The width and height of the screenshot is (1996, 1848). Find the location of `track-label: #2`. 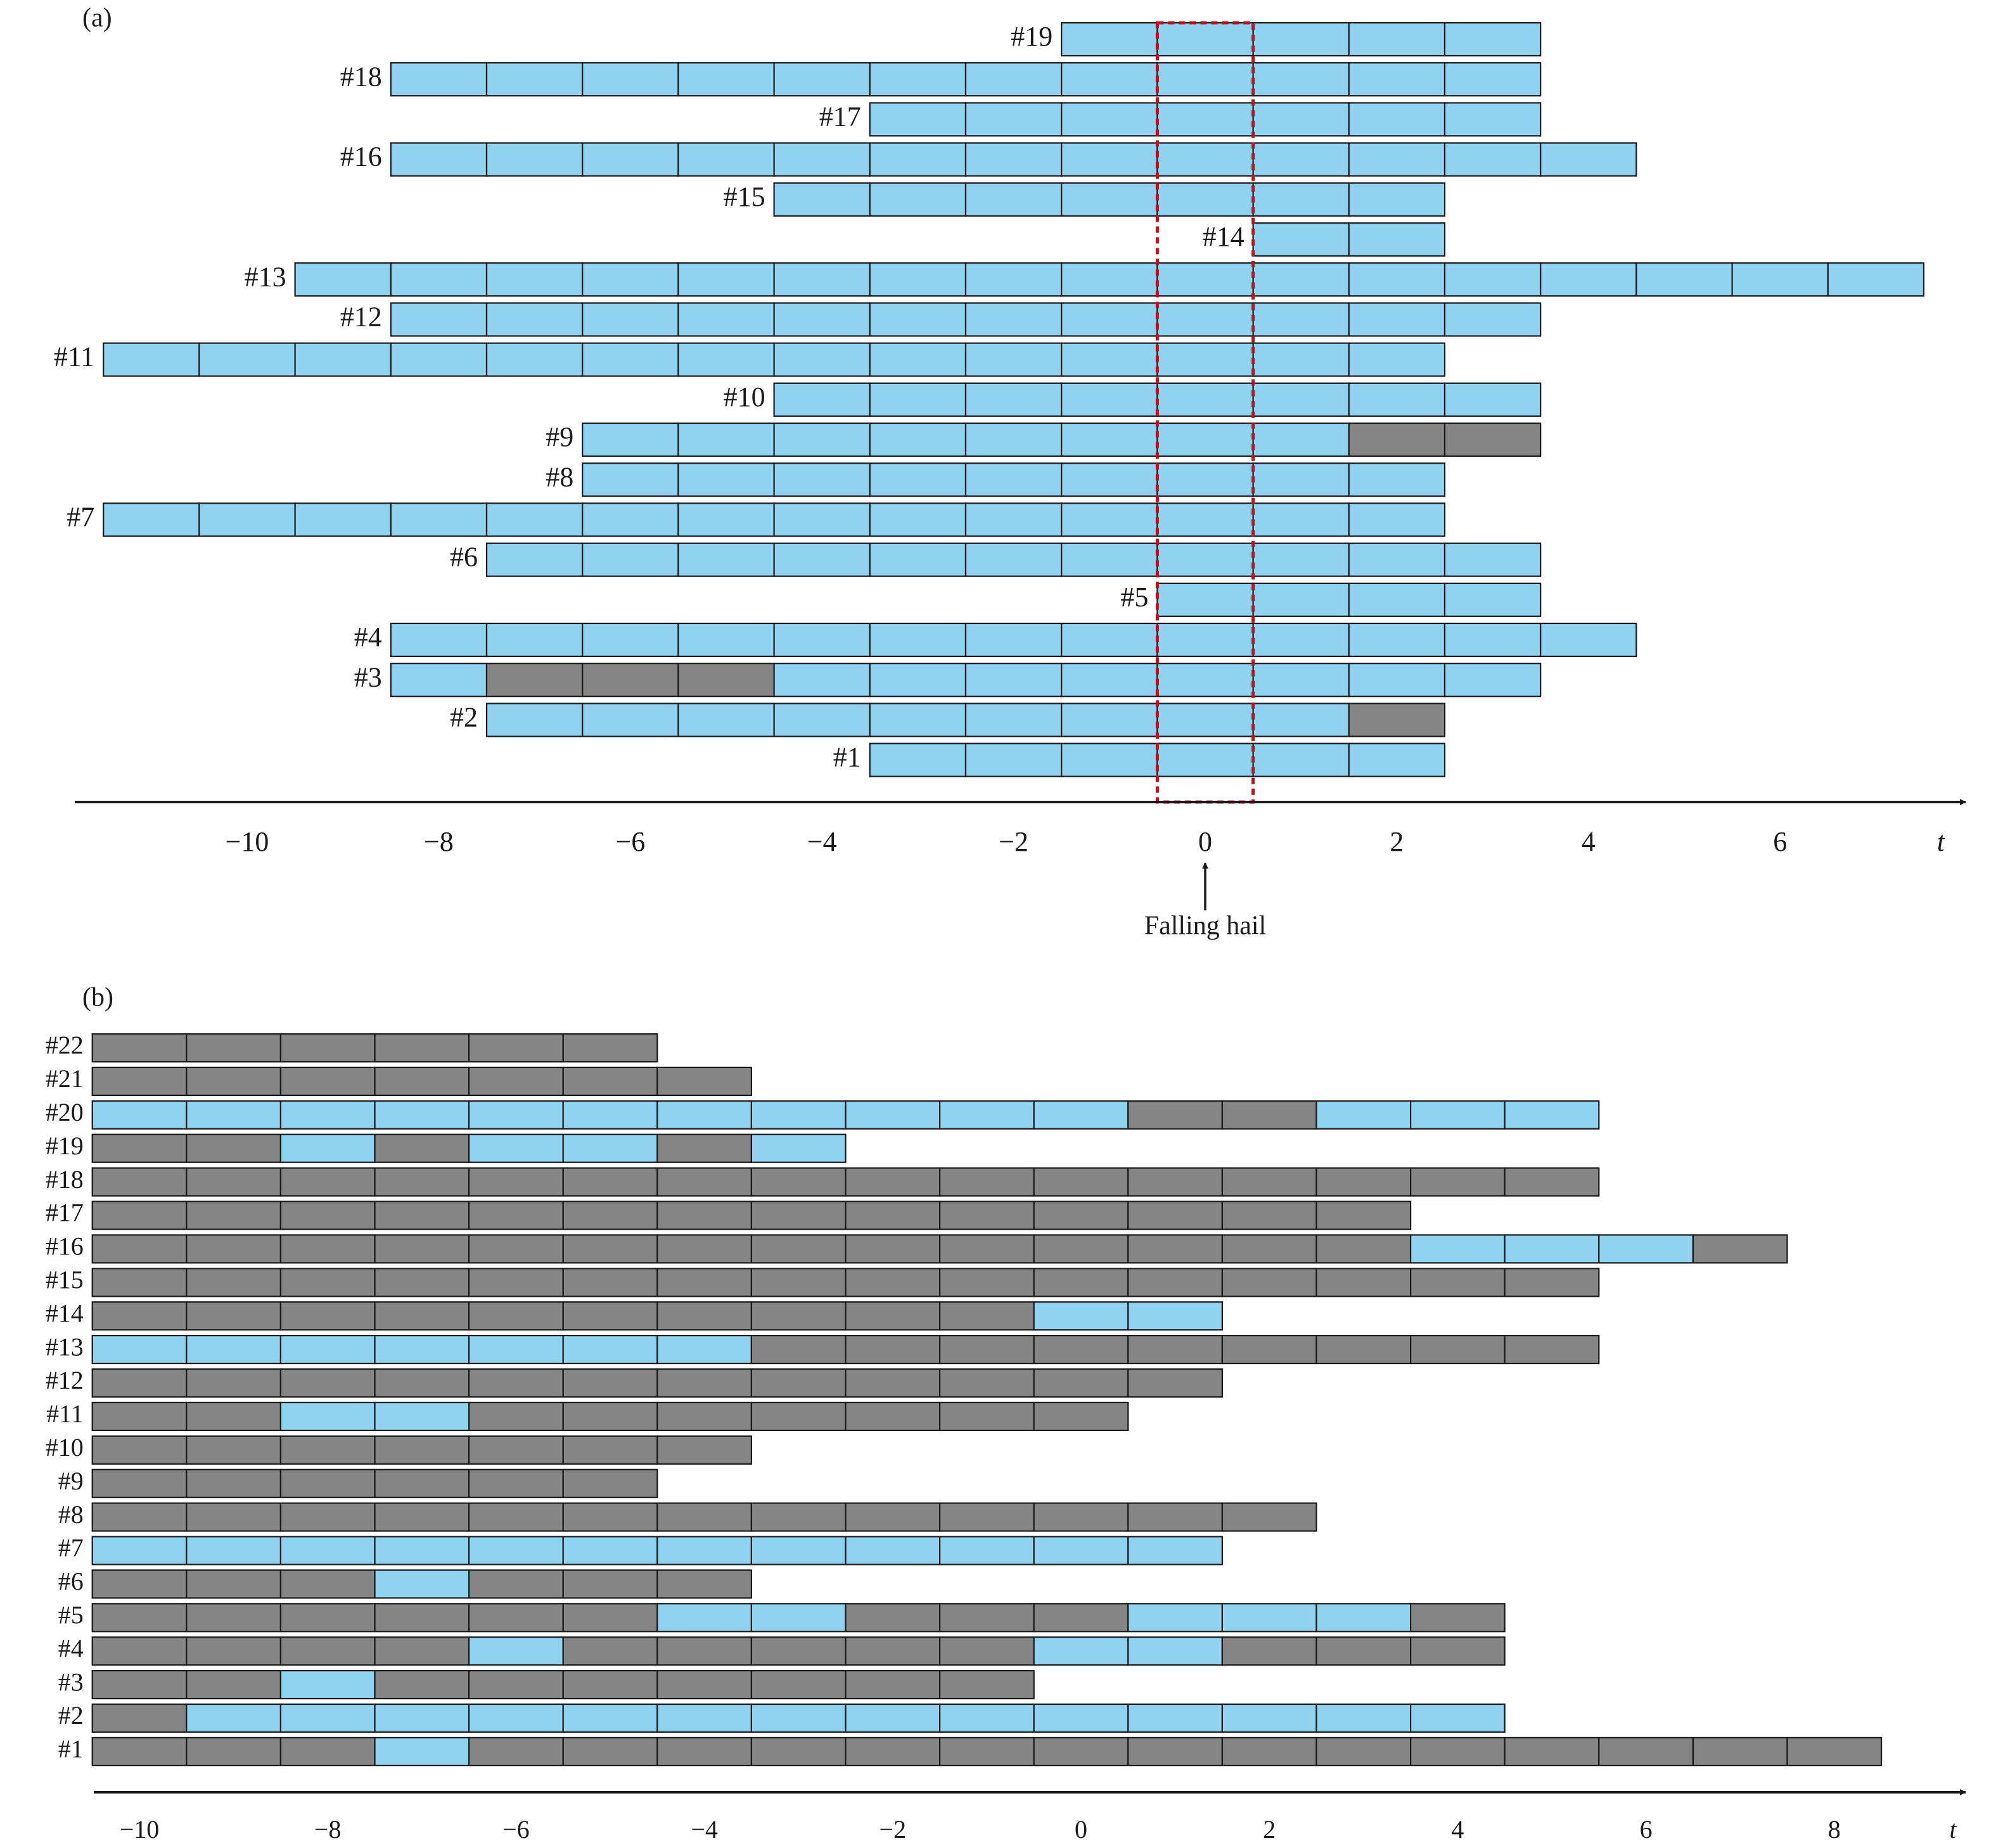

track-label: #2 is located at coordinates (464, 717).